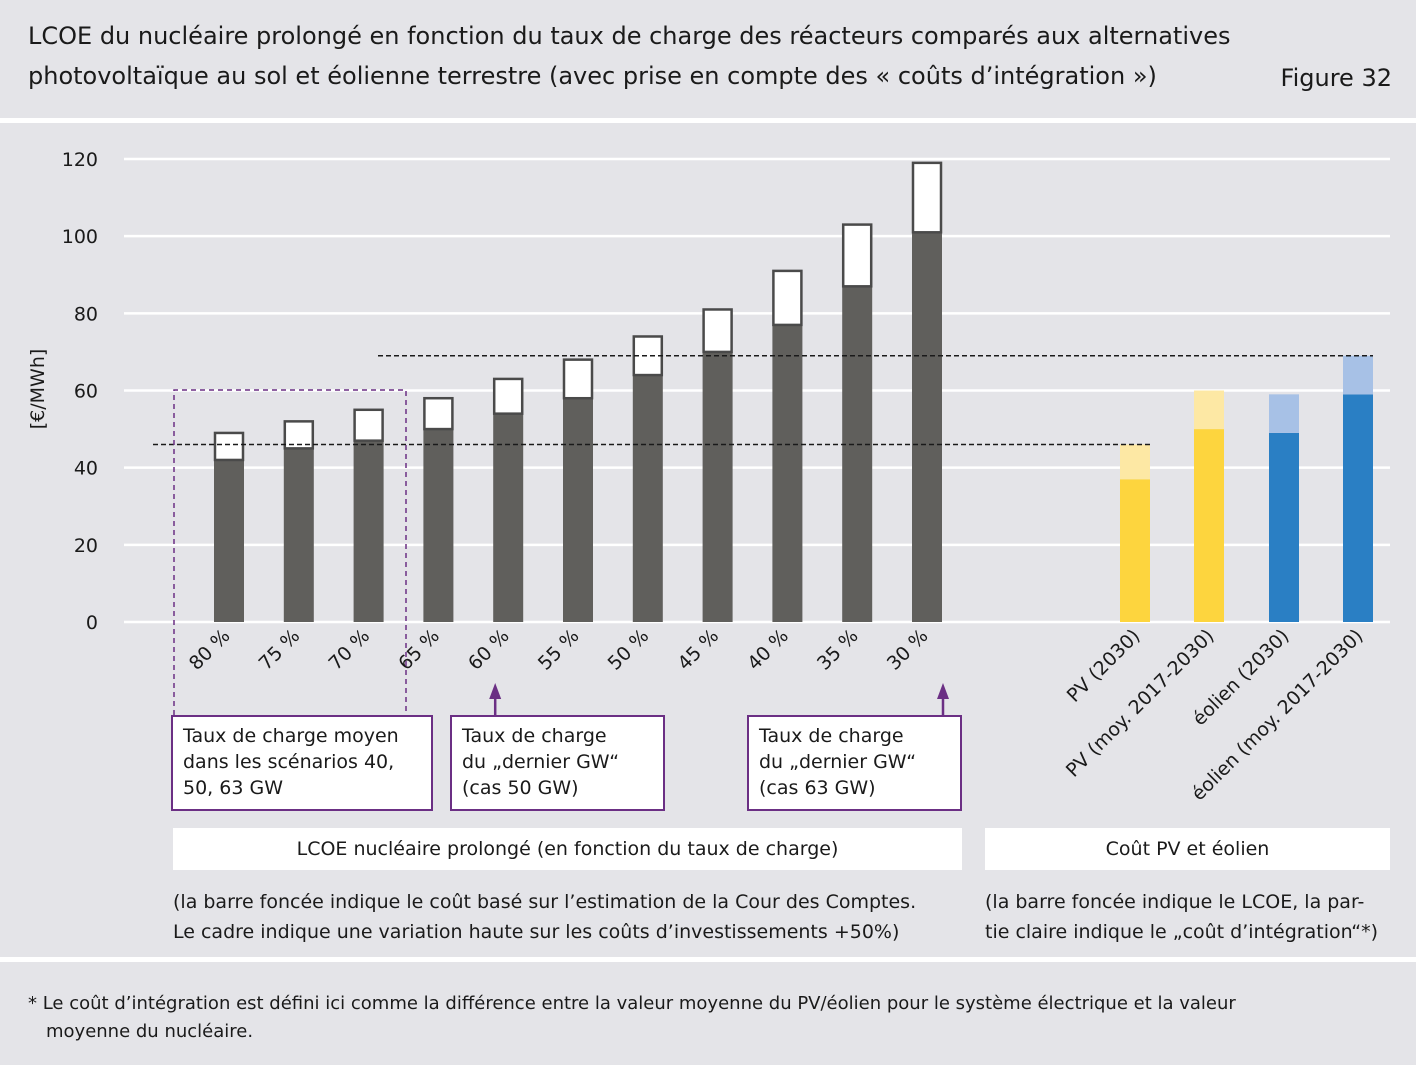  Describe the element at coordinates (1187, 849) in the screenshot. I see `section-label-renewables: Coût PV et éolien` at that location.